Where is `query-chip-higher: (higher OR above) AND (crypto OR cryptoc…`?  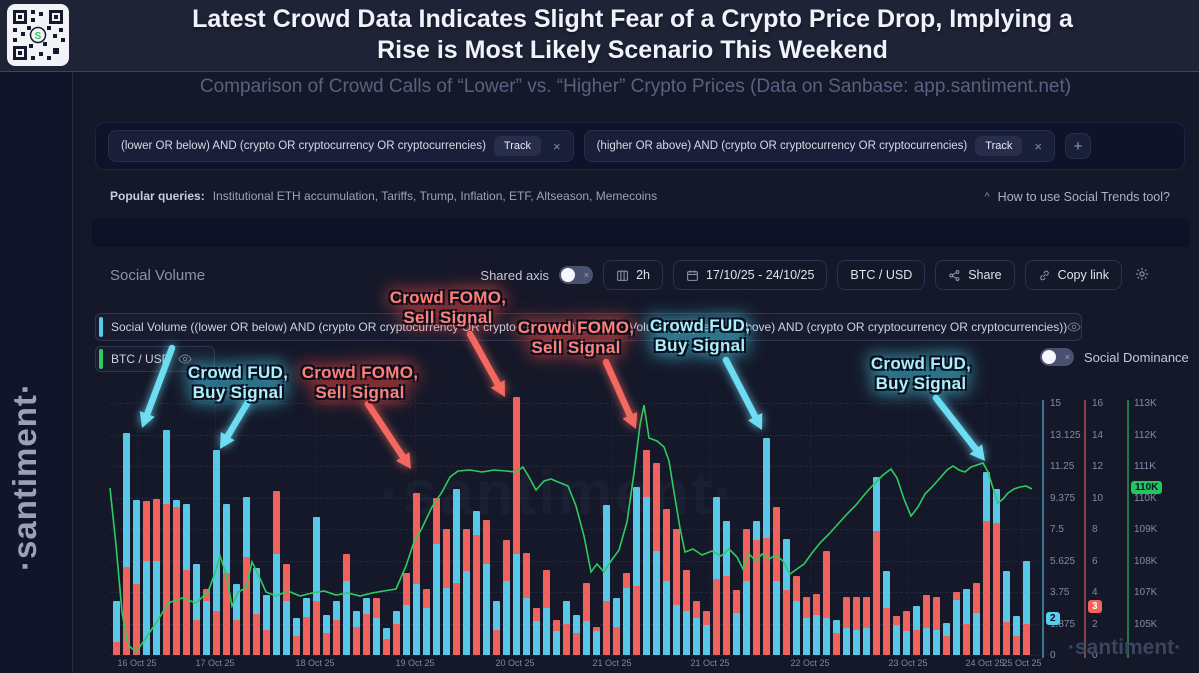
query-chip-higher: (higher OR above) AND (crypto OR cryptoc… is located at coordinates (819, 146).